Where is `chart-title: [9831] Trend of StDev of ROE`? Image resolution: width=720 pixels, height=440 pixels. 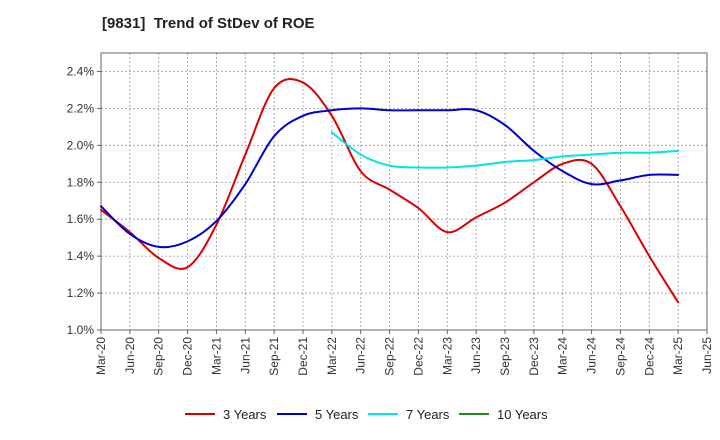
chart-title: [9831] Trend of StDev of ROE is located at coordinates (208, 23).